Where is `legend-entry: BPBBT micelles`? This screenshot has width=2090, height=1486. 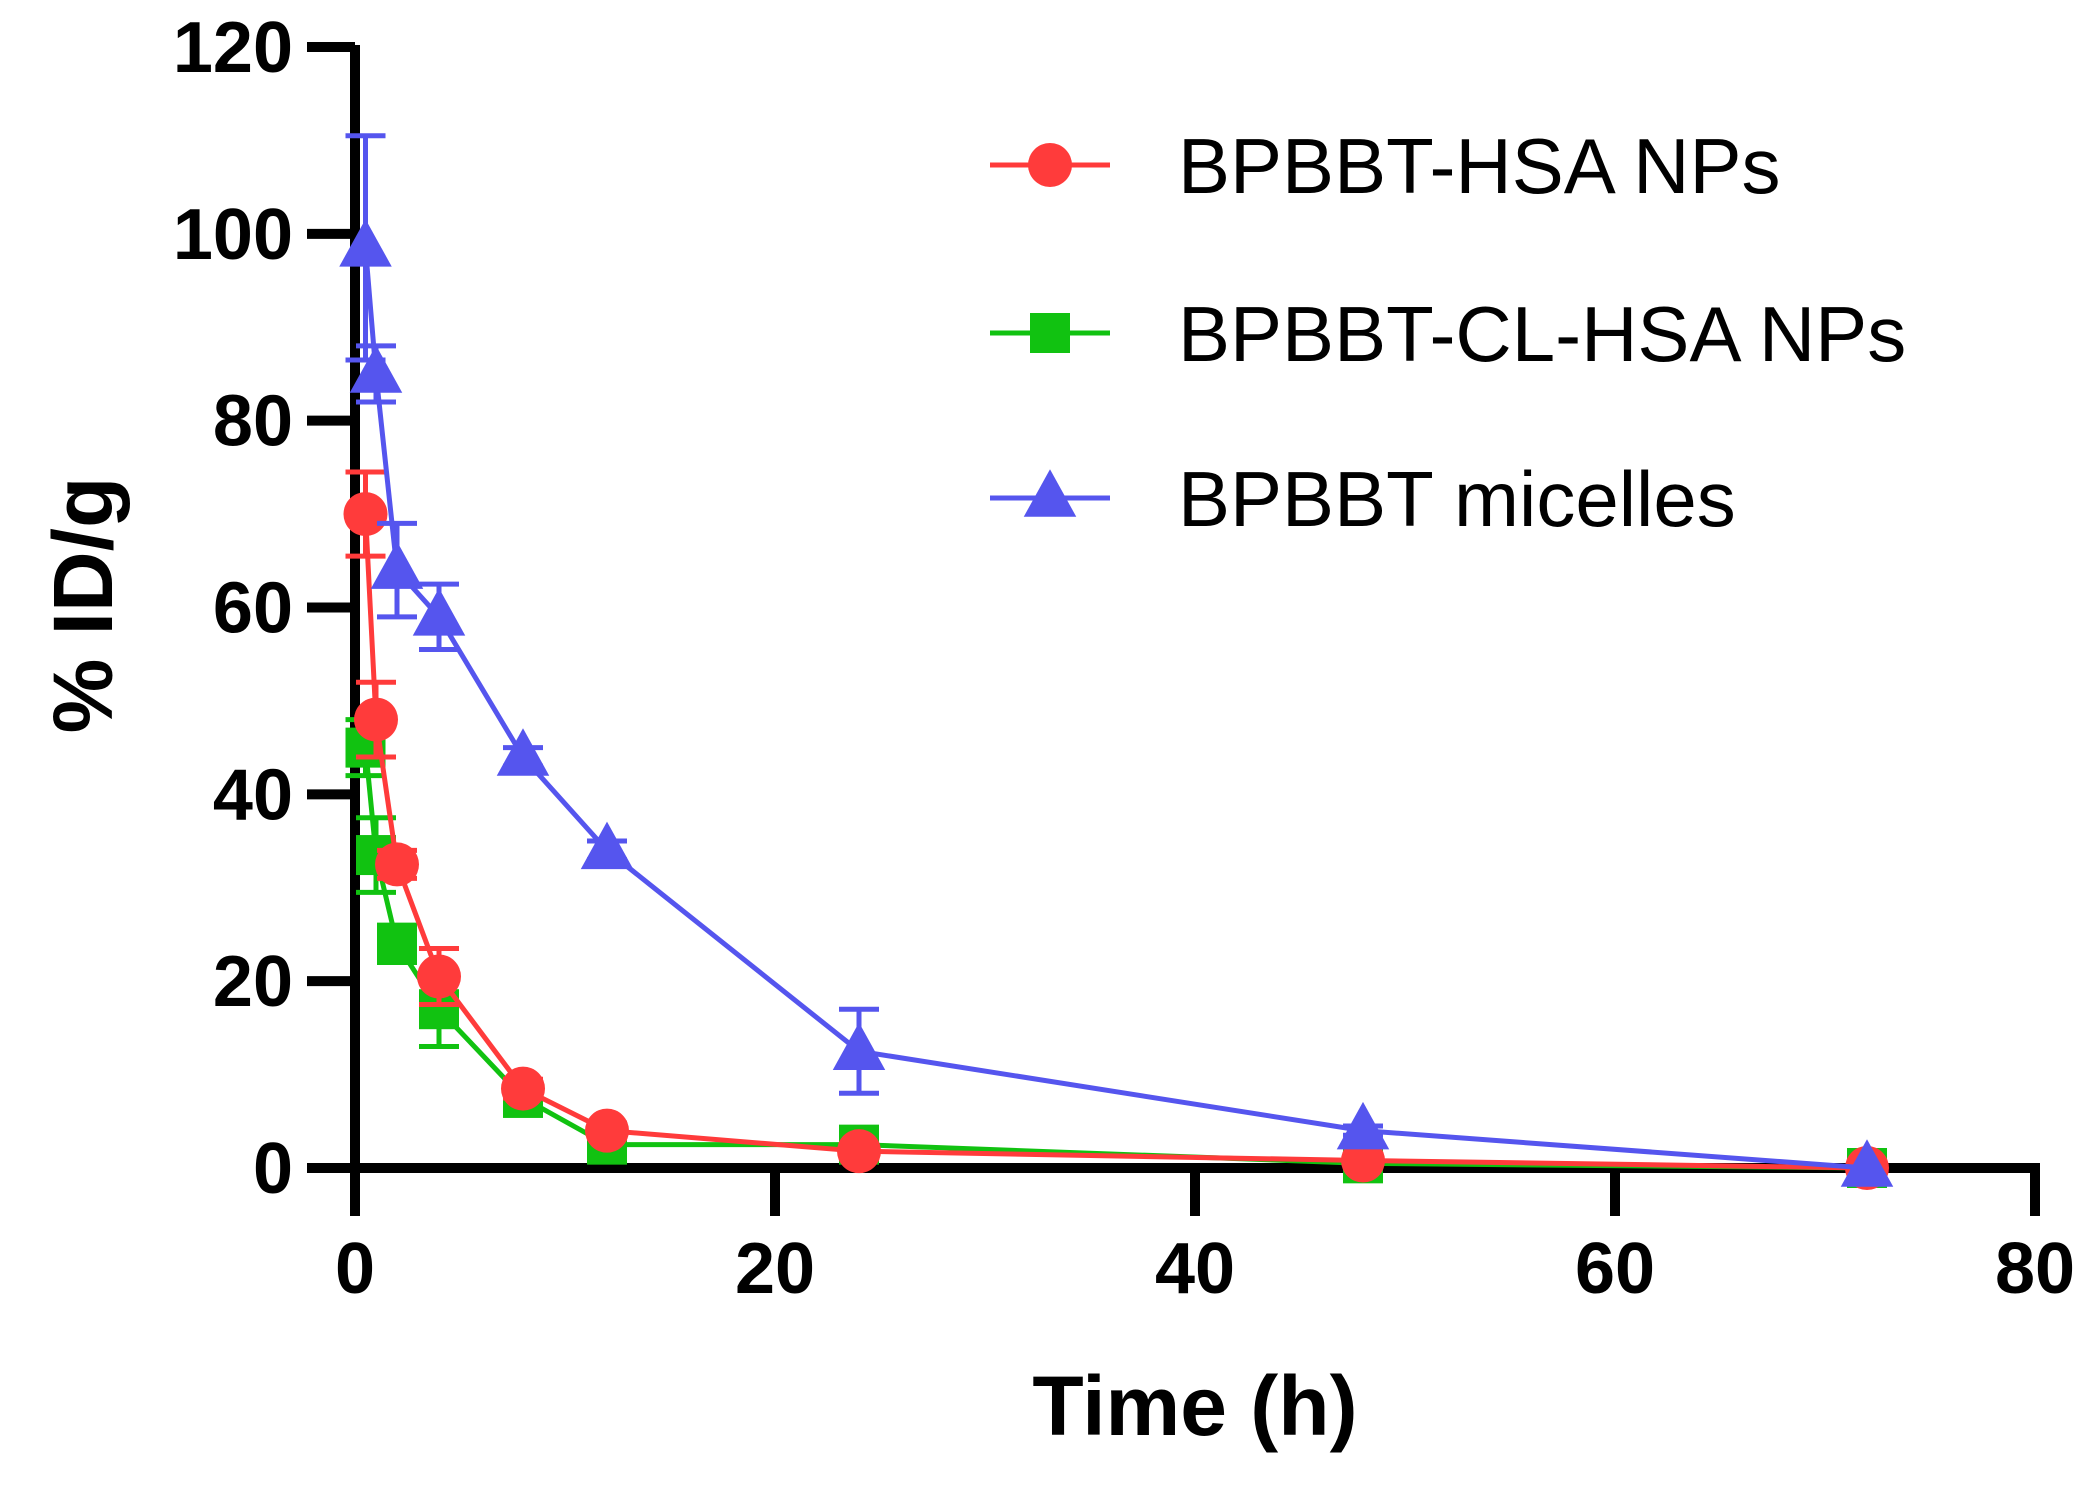
legend-entry: BPBBT micelles is located at coordinates (1363, 499).